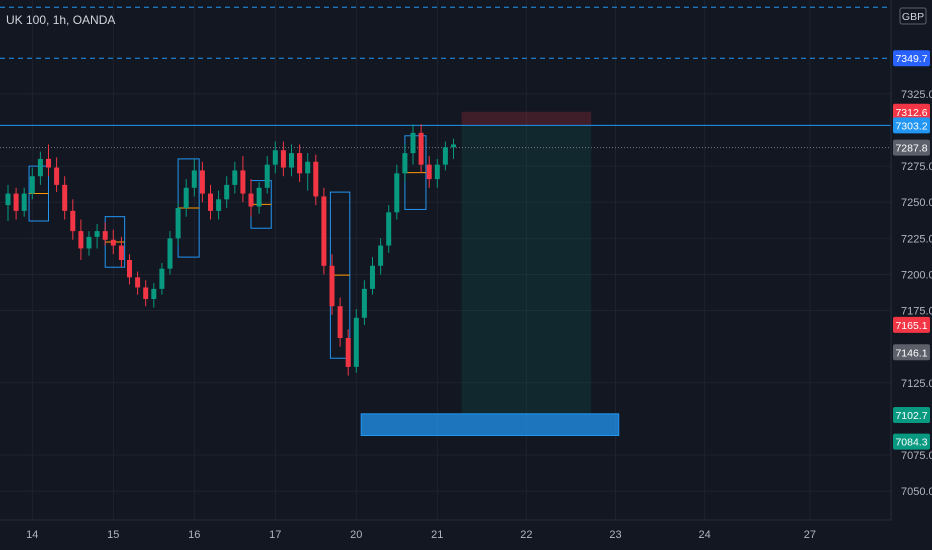  Describe the element at coordinates (275, 535) in the screenshot. I see `x-tick-label: 17` at that location.